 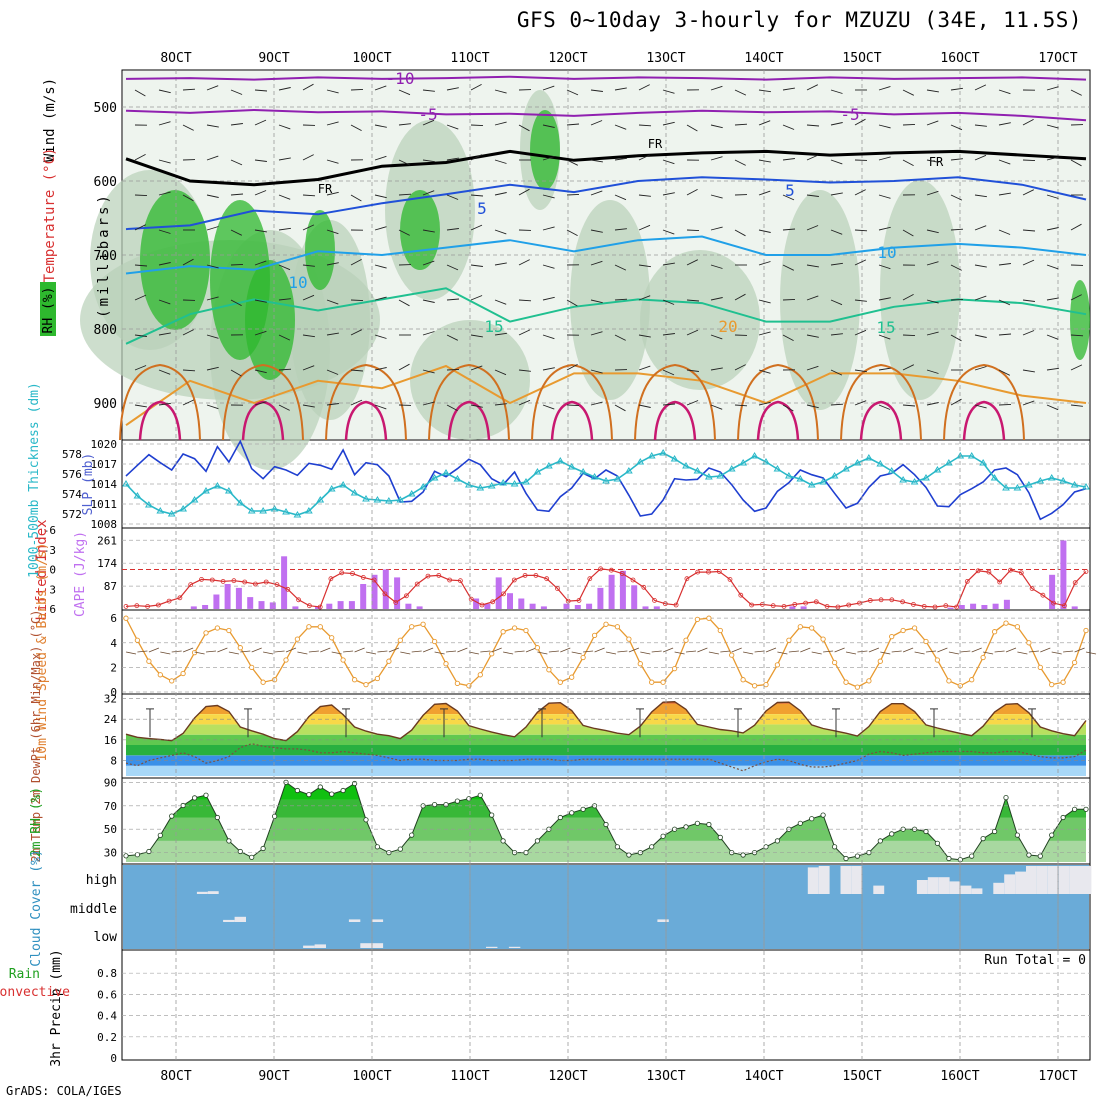 What do you see at coordinates (113, 761) in the screenshot?
I see `temp-tick-label: 8` at bounding box center [113, 761].